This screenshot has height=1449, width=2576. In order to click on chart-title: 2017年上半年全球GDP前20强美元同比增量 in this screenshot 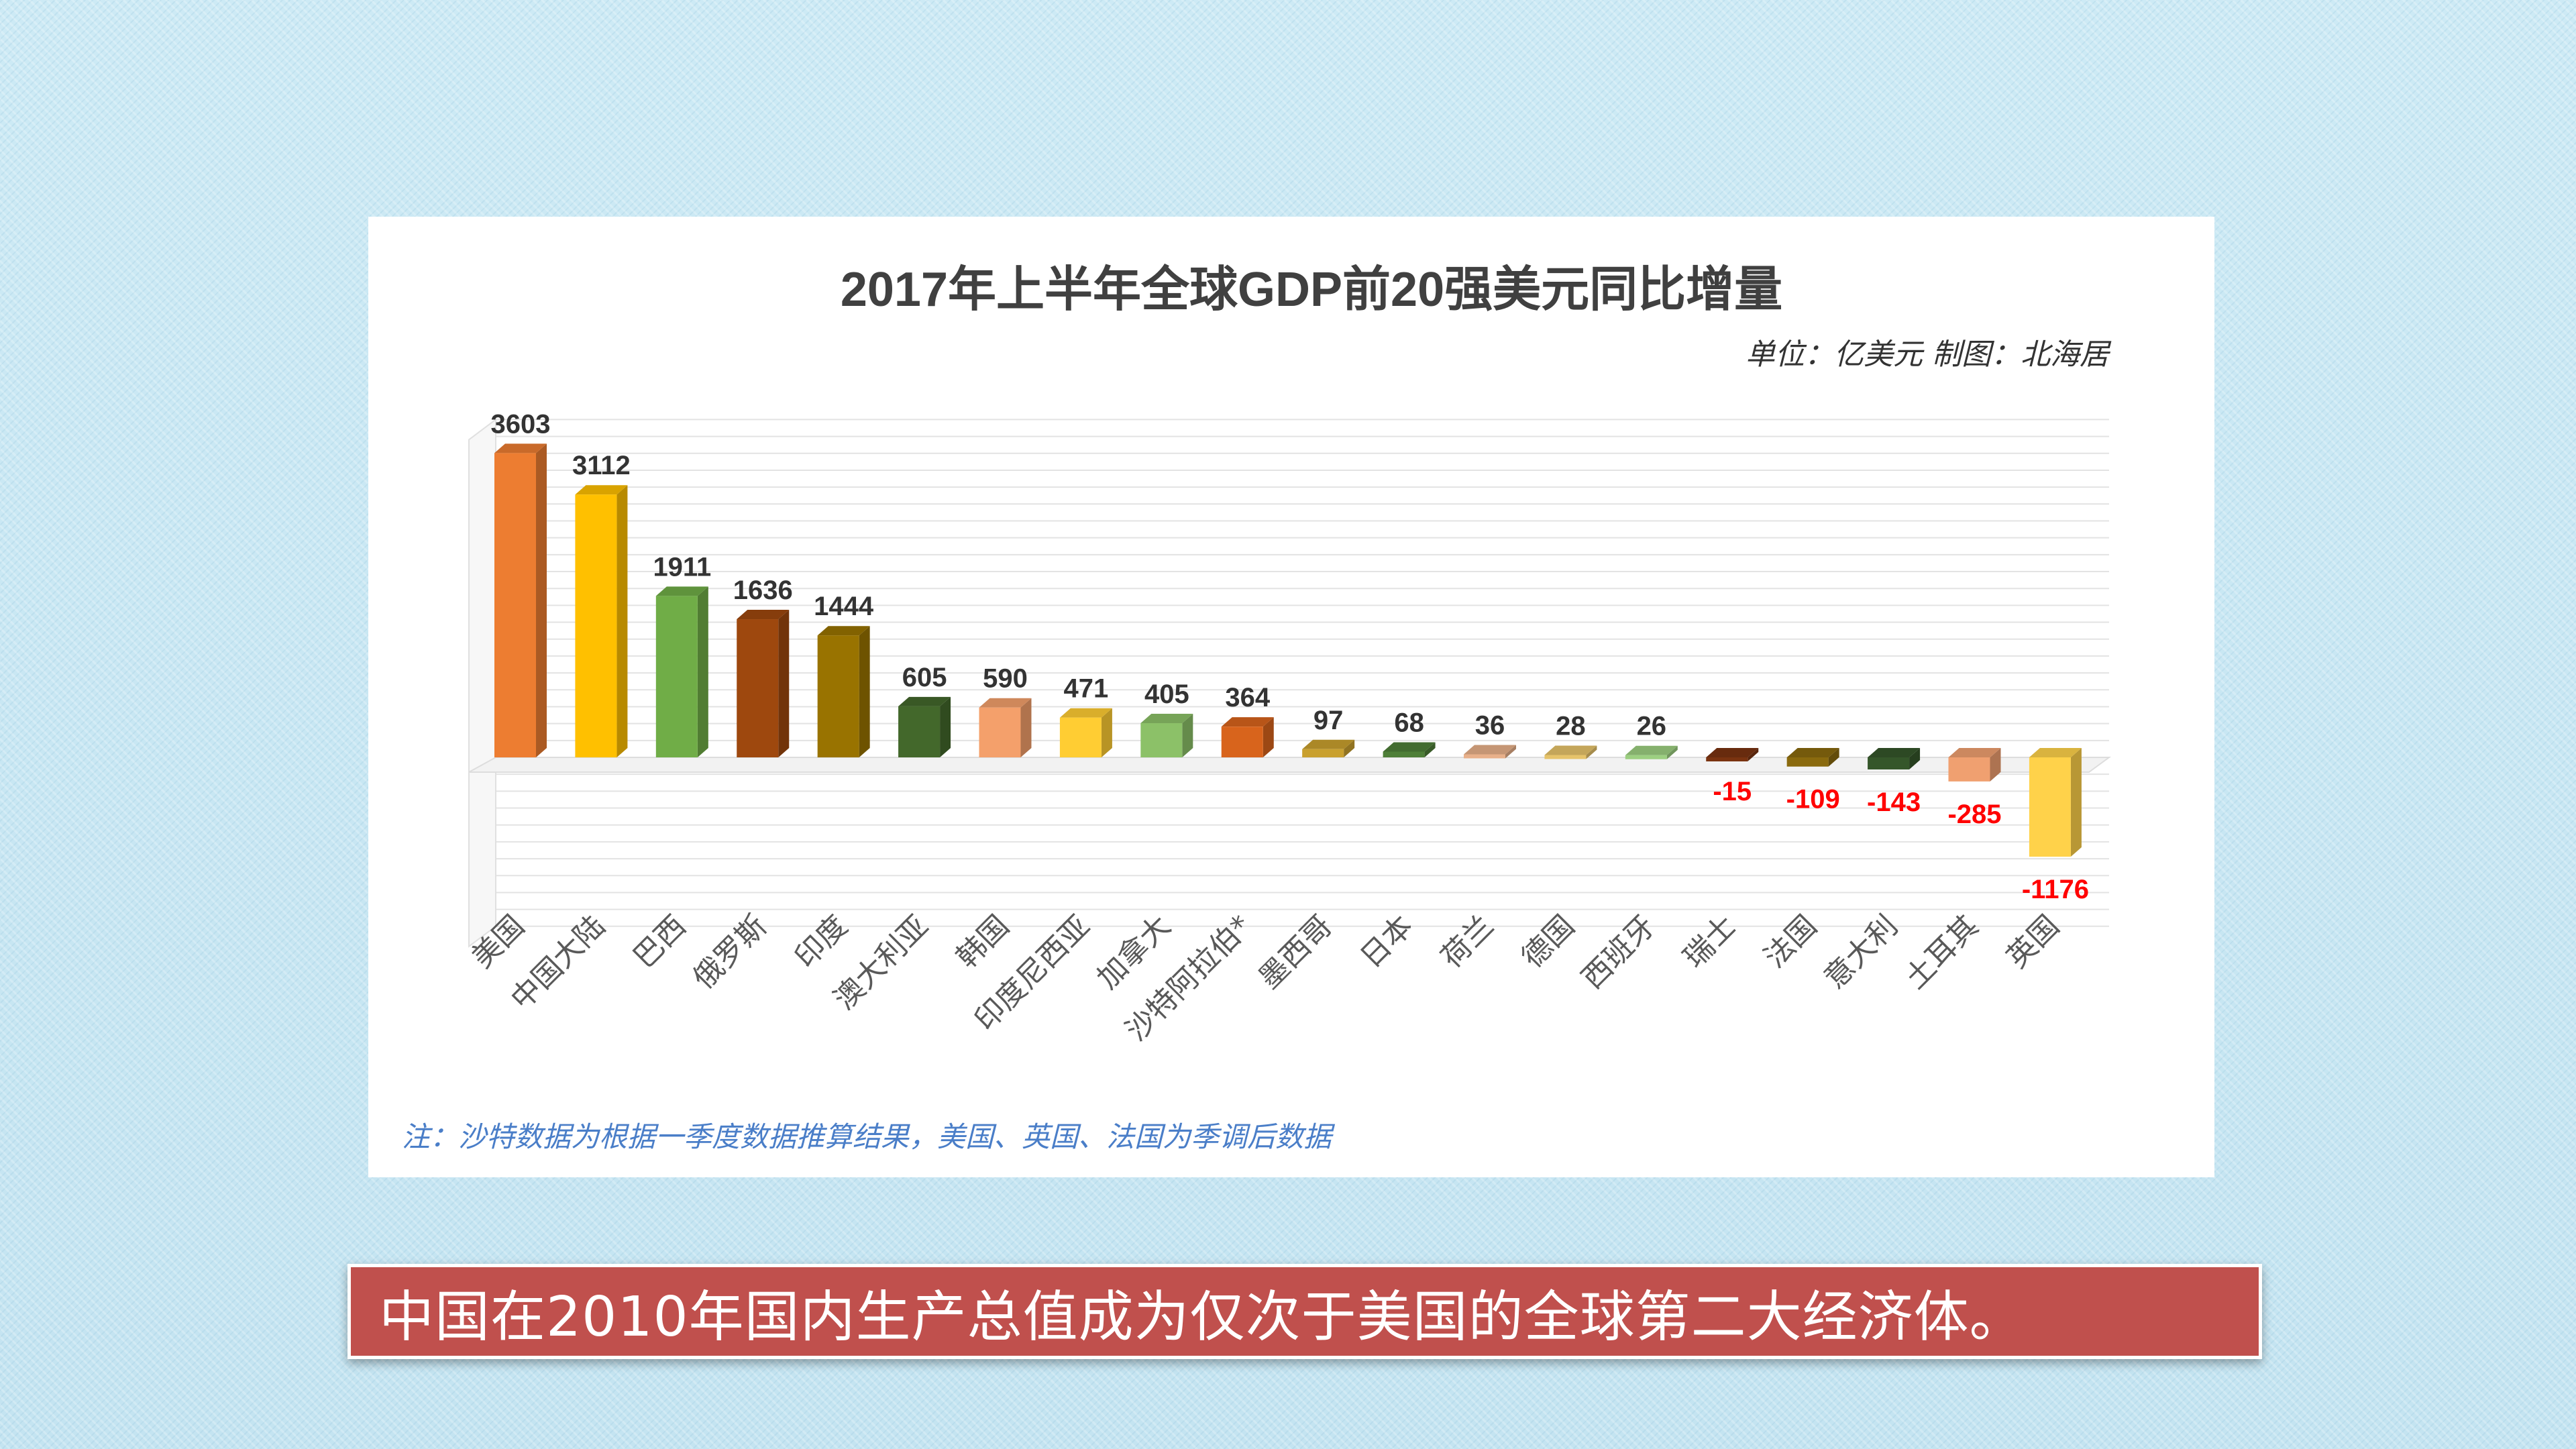, I will do `click(1311, 290)`.